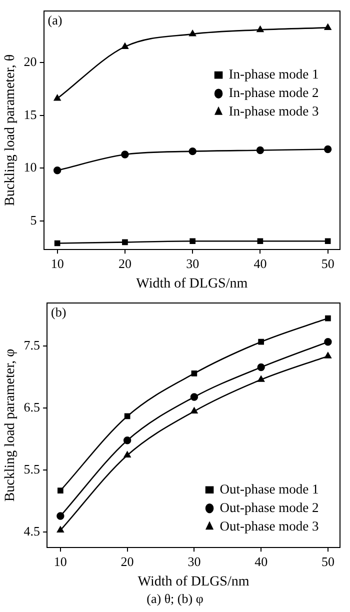 The image size is (350, 612). Describe the element at coordinates (175, 599) in the screenshot. I see `text: (a) θ; (b) φ` at that location.